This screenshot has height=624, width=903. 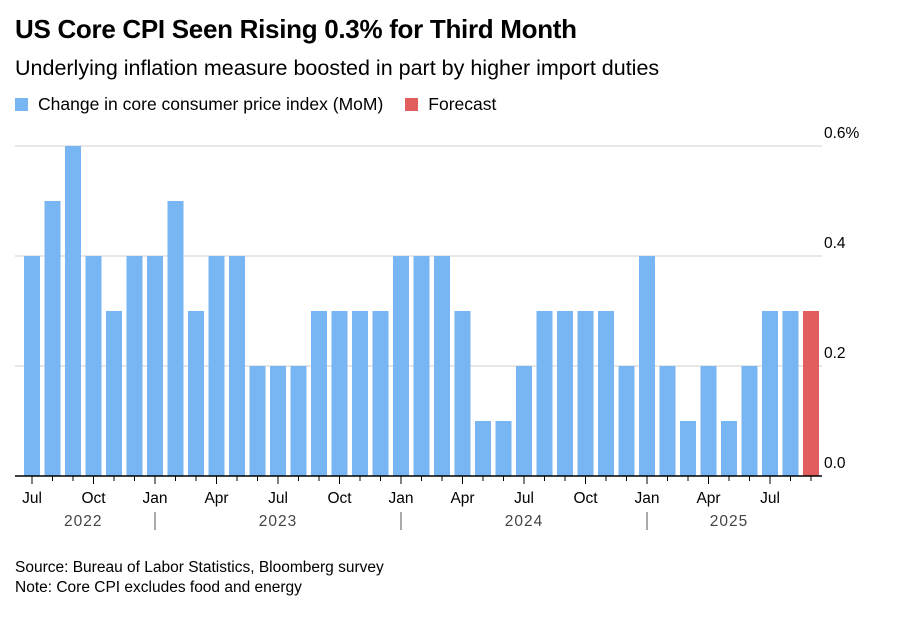 What do you see at coordinates (278, 521) in the screenshot?
I see `year-label: 2023` at bounding box center [278, 521].